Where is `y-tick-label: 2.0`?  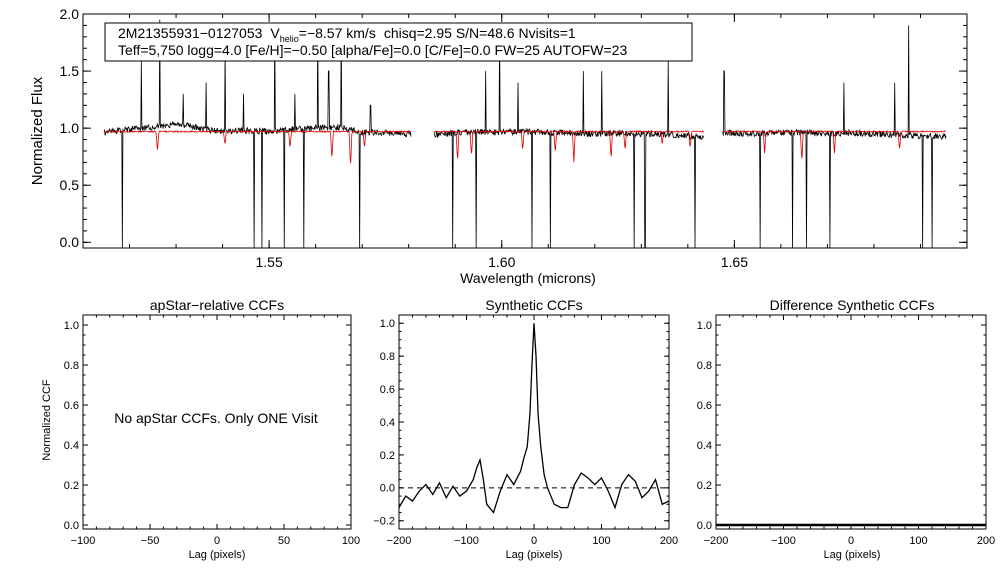
y-tick-label: 2.0 is located at coordinates (70, 14).